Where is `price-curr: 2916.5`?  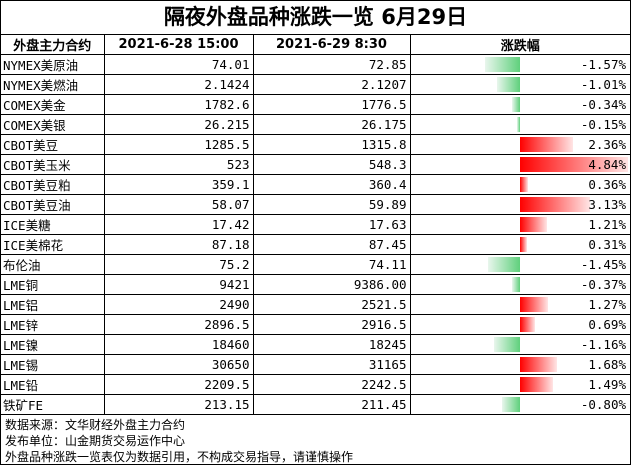 price-curr: 2916.5 is located at coordinates (331, 324).